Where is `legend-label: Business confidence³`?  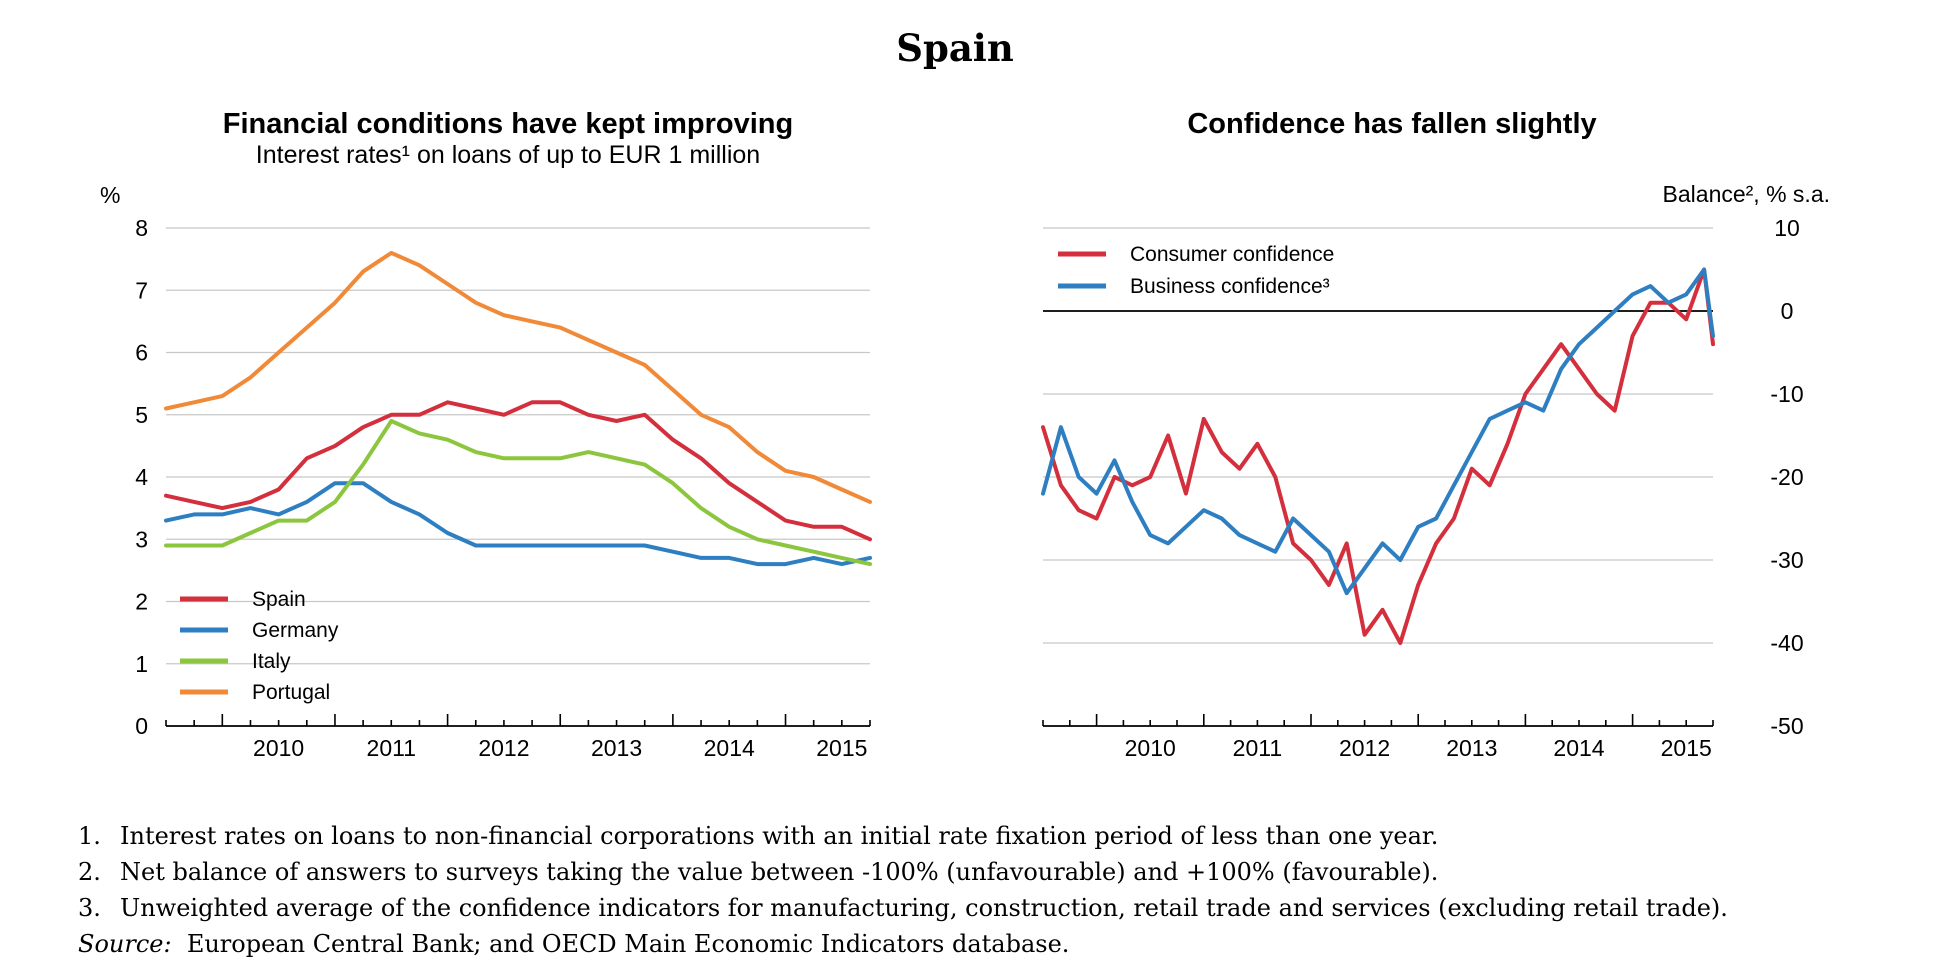
legend-label: Business confidence³ is located at coordinates (1230, 286).